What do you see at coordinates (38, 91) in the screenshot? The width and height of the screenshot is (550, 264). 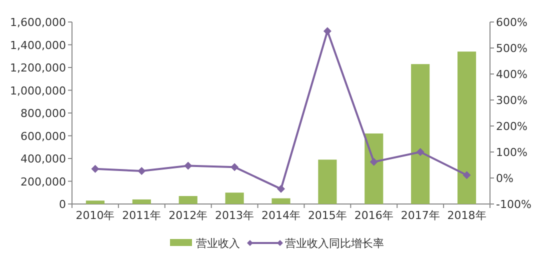 I see `y-tick-label: 1,000,000` at bounding box center [38, 91].